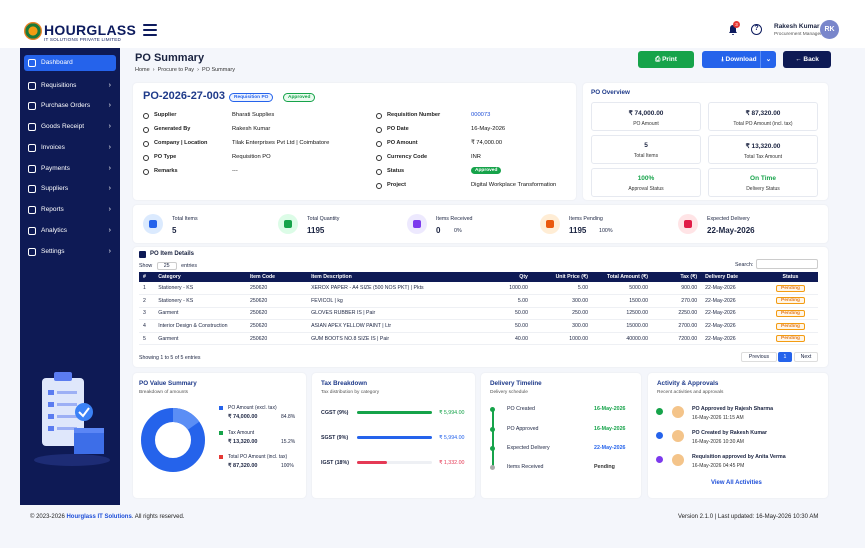 The height and width of the screenshot is (548, 865). Describe the element at coordinates (586, 219) in the screenshot. I see `stat-label: Items Pending` at that location.